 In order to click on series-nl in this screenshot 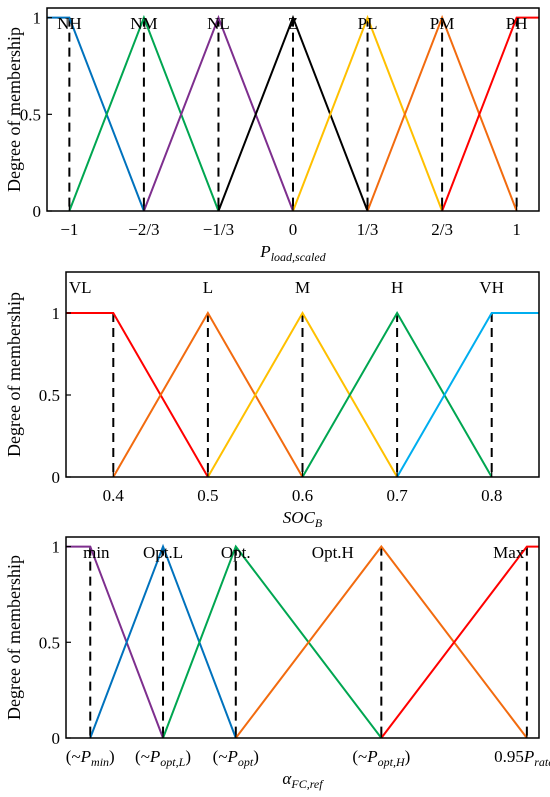, I will do `click(218, 113)`.